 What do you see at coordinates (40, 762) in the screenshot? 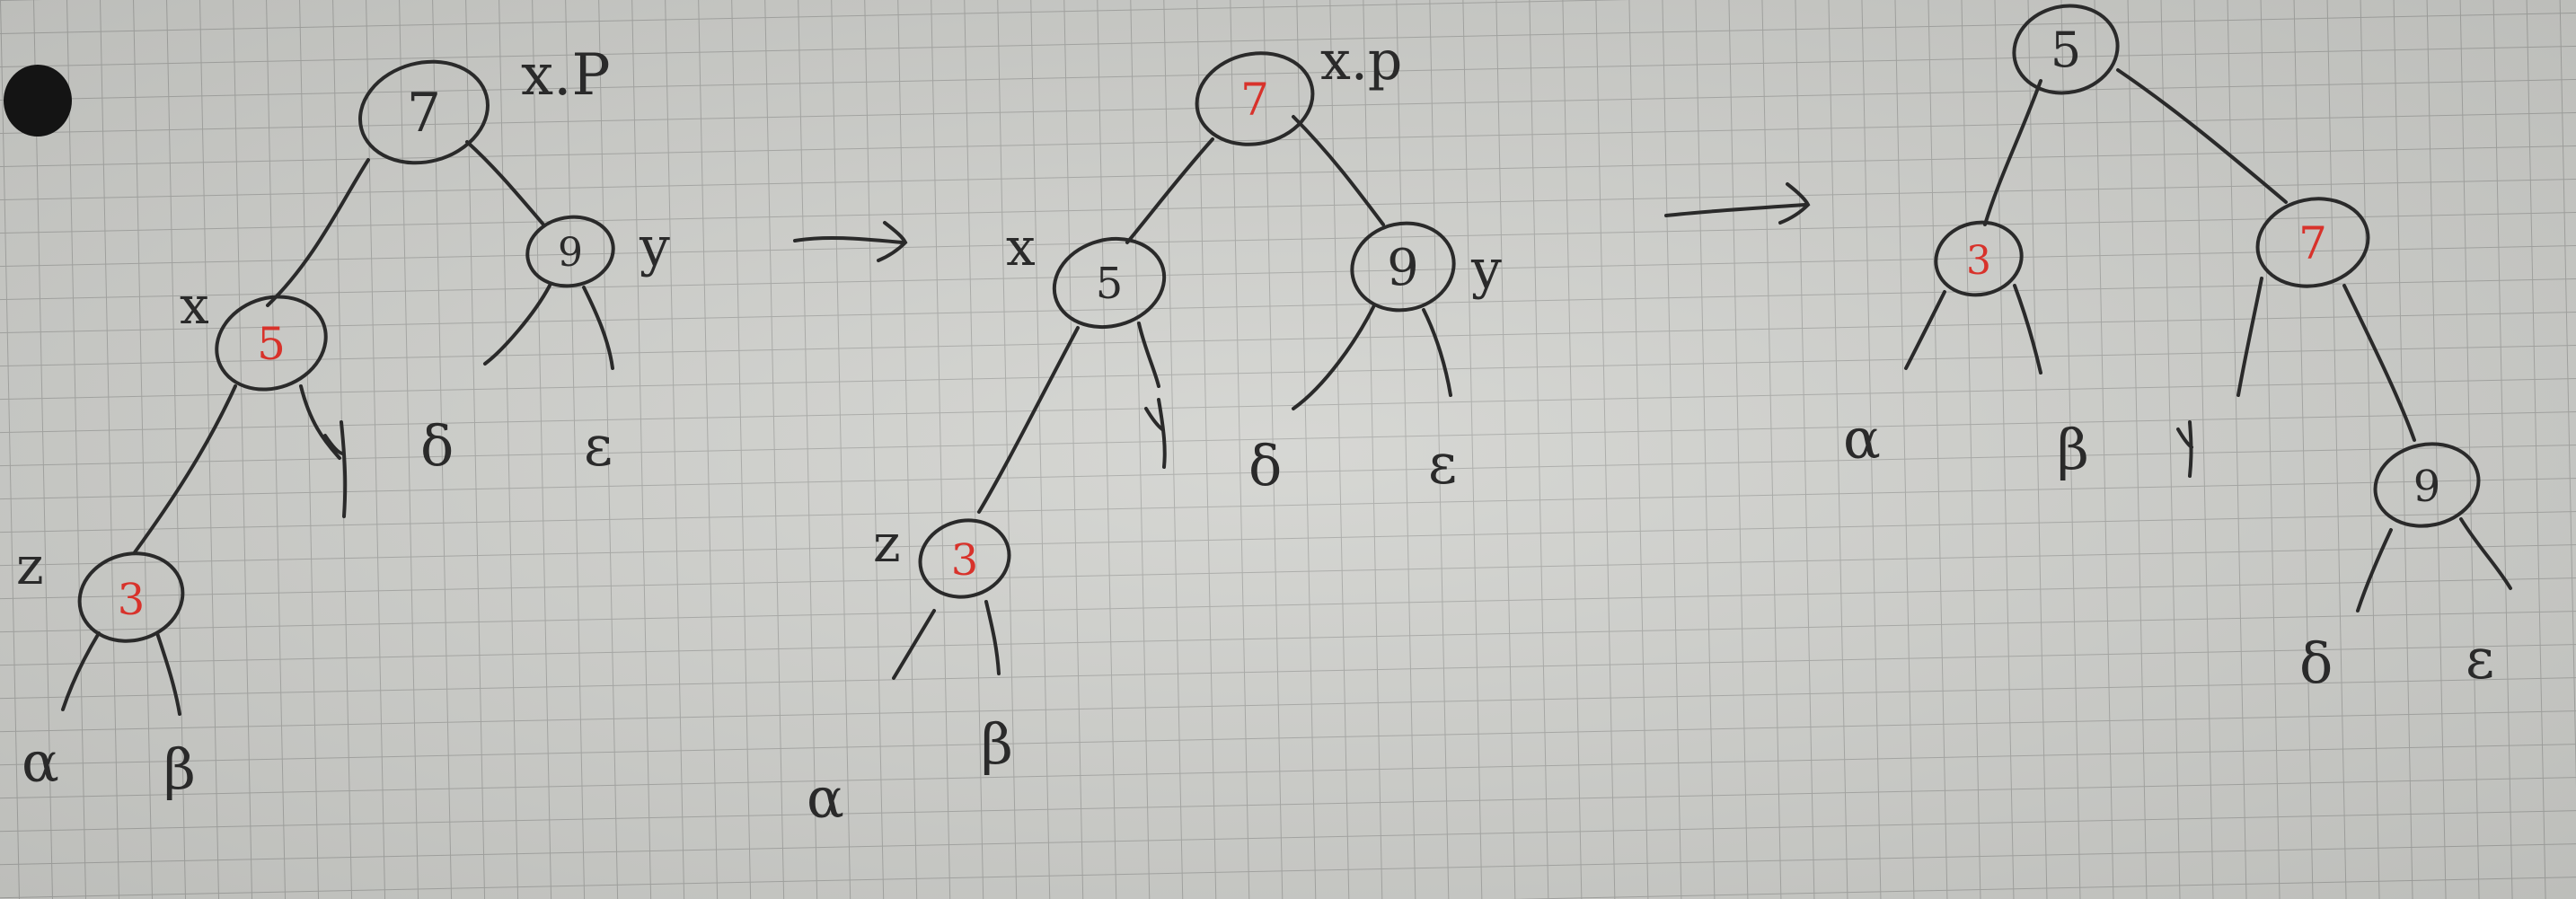
I see `tree1-leaf-alpha: α` at bounding box center [40, 762].